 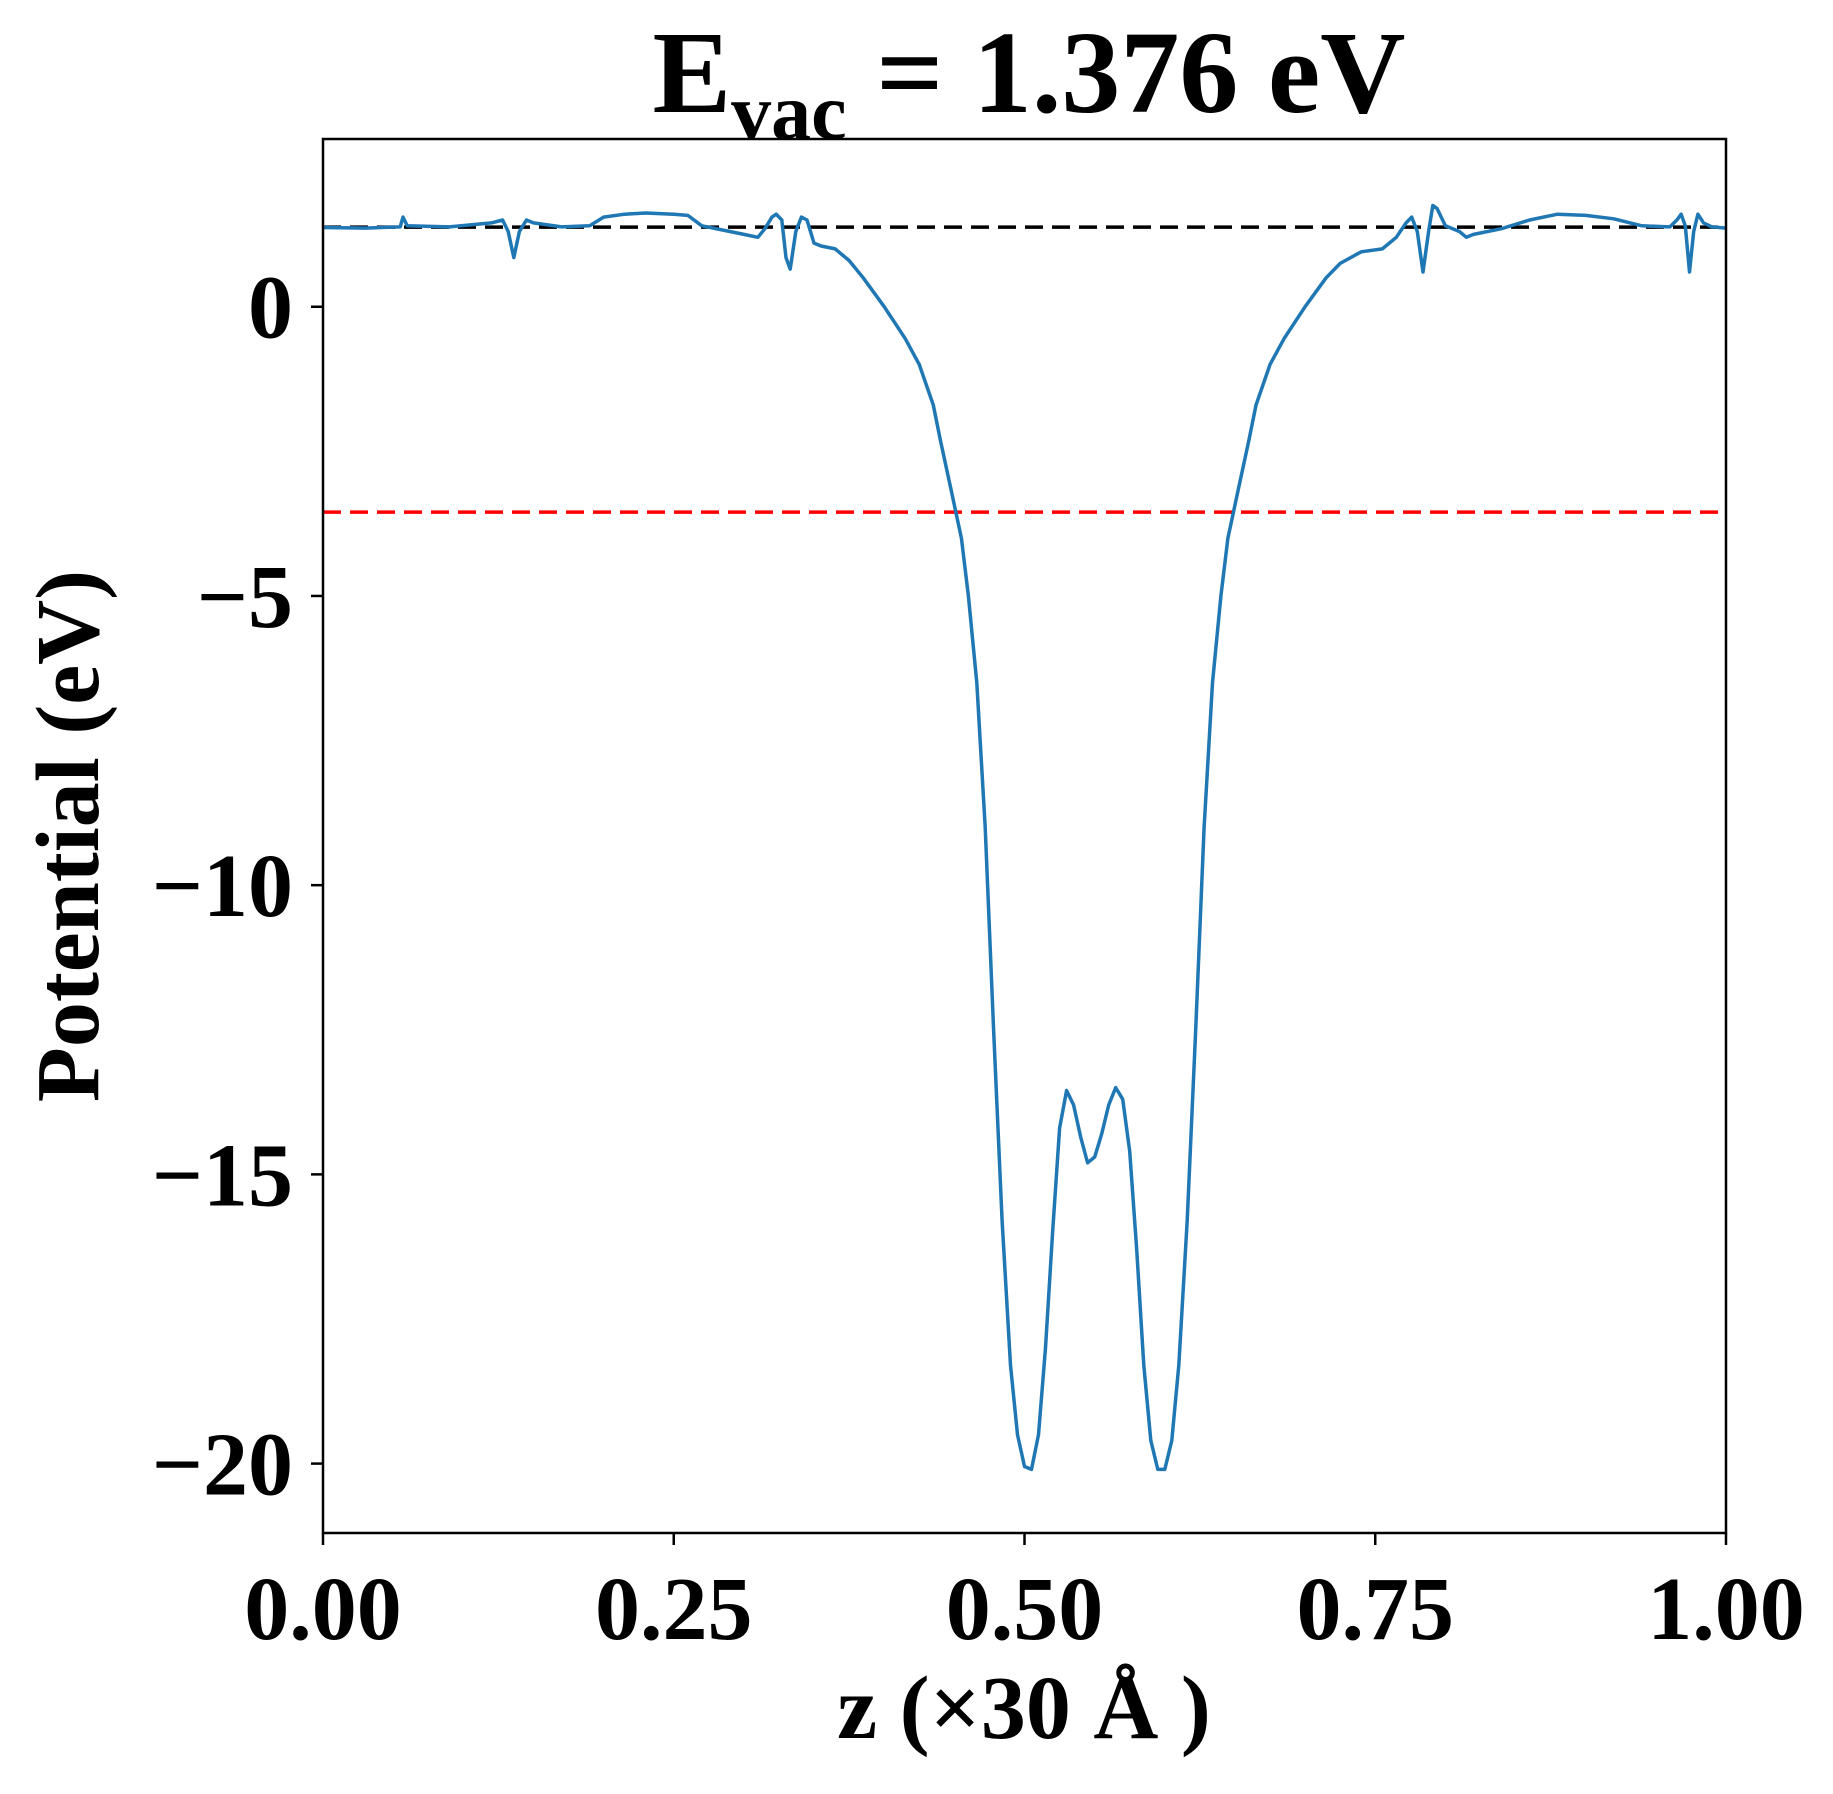 I want to click on y-axis-ticks: 0 −5 −10 −15 −20, so click(x=237, y=887).